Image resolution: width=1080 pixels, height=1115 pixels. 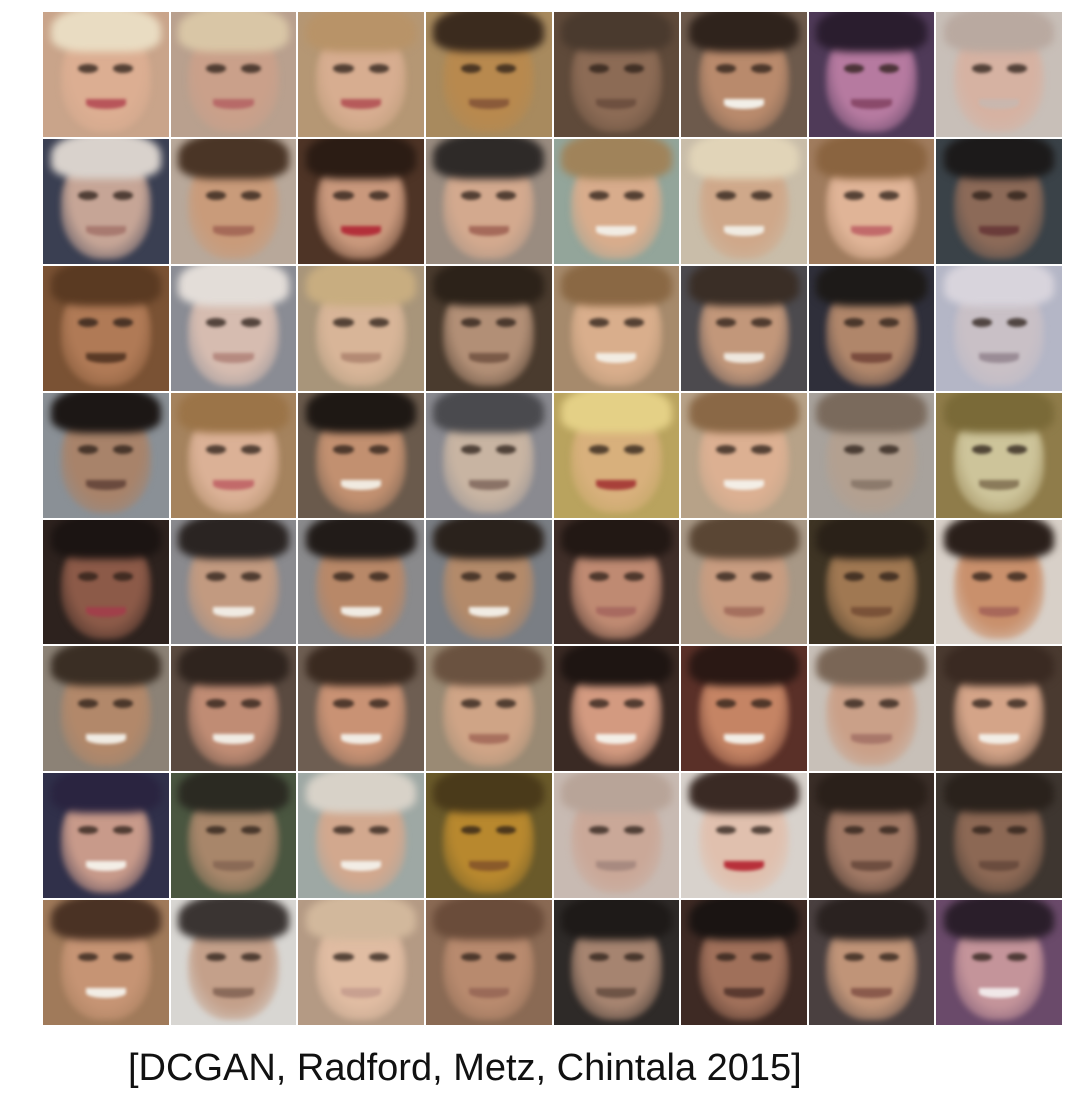 I want to click on face-tile-r1-c8, so click(x=999, y=74).